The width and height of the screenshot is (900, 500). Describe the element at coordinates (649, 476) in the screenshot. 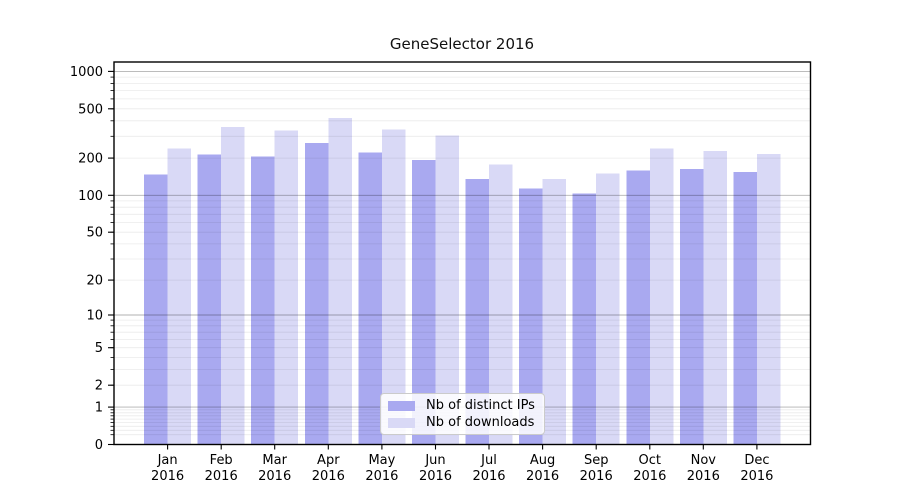

I see `x-tick-year-oct: 2016` at that location.